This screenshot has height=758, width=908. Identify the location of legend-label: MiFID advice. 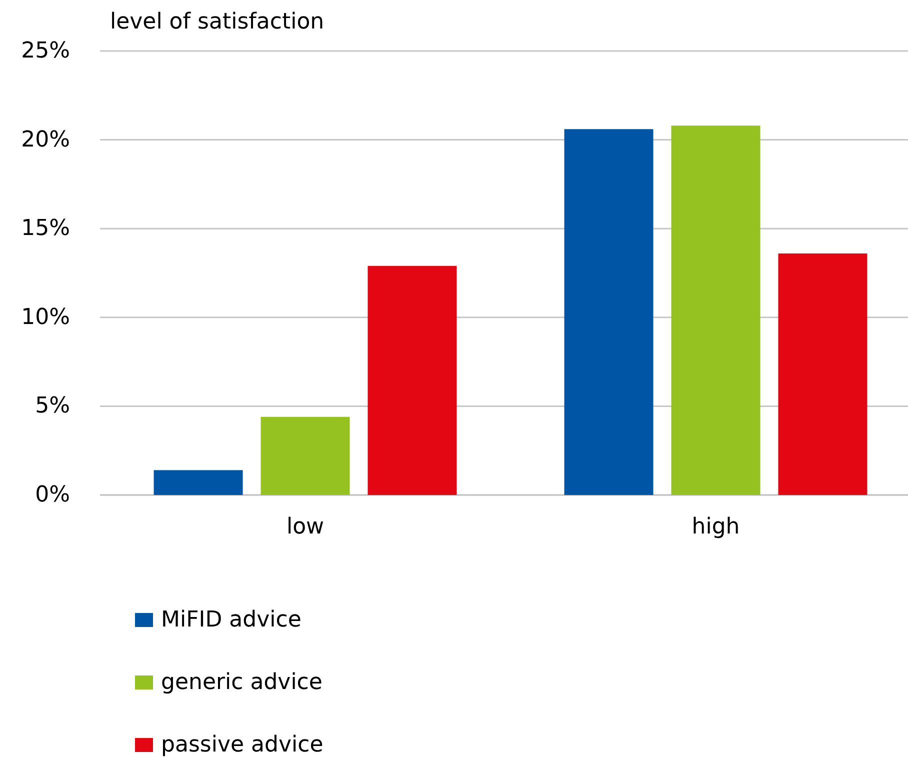
(231, 620).